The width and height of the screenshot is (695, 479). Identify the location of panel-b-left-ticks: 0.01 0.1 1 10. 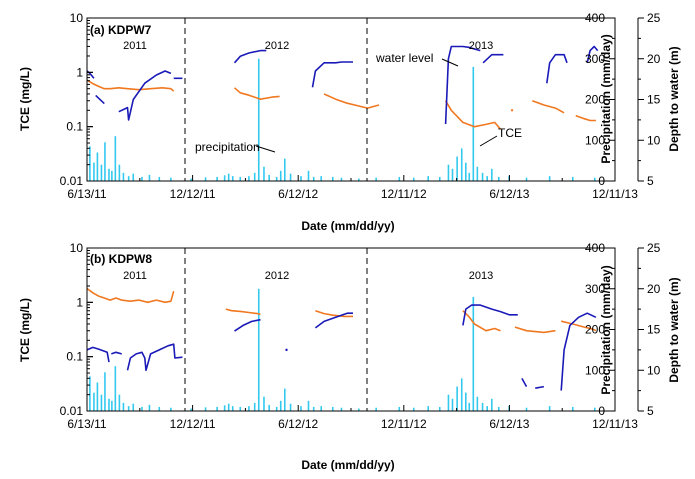
(76, 329).